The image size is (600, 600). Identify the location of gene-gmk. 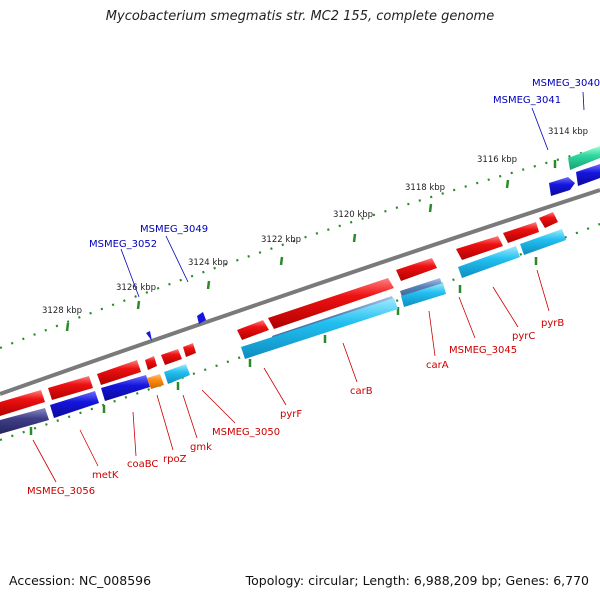
(177, 374).